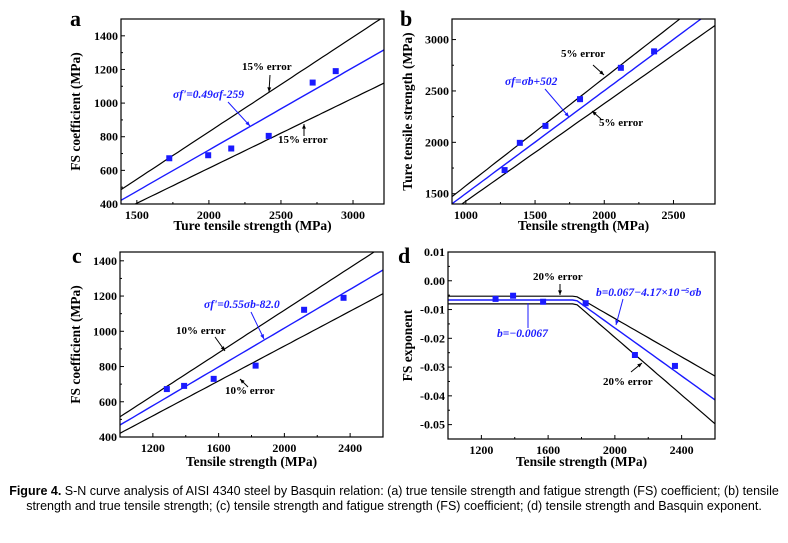 The image size is (788, 543). What do you see at coordinates (649, 293) in the screenshot?
I see `slope-fit-label: b=0.067−4.17×10⁻⁵σb` at bounding box center [649, 293].